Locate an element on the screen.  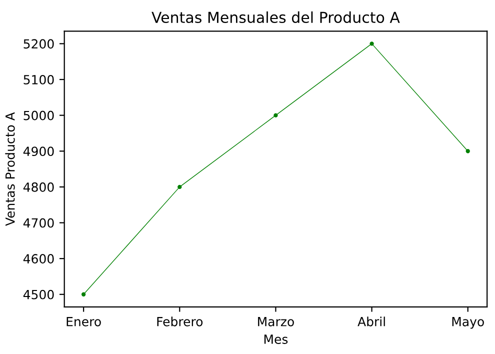
x-tick-label: Marzo is located at coordinates (276, 321).